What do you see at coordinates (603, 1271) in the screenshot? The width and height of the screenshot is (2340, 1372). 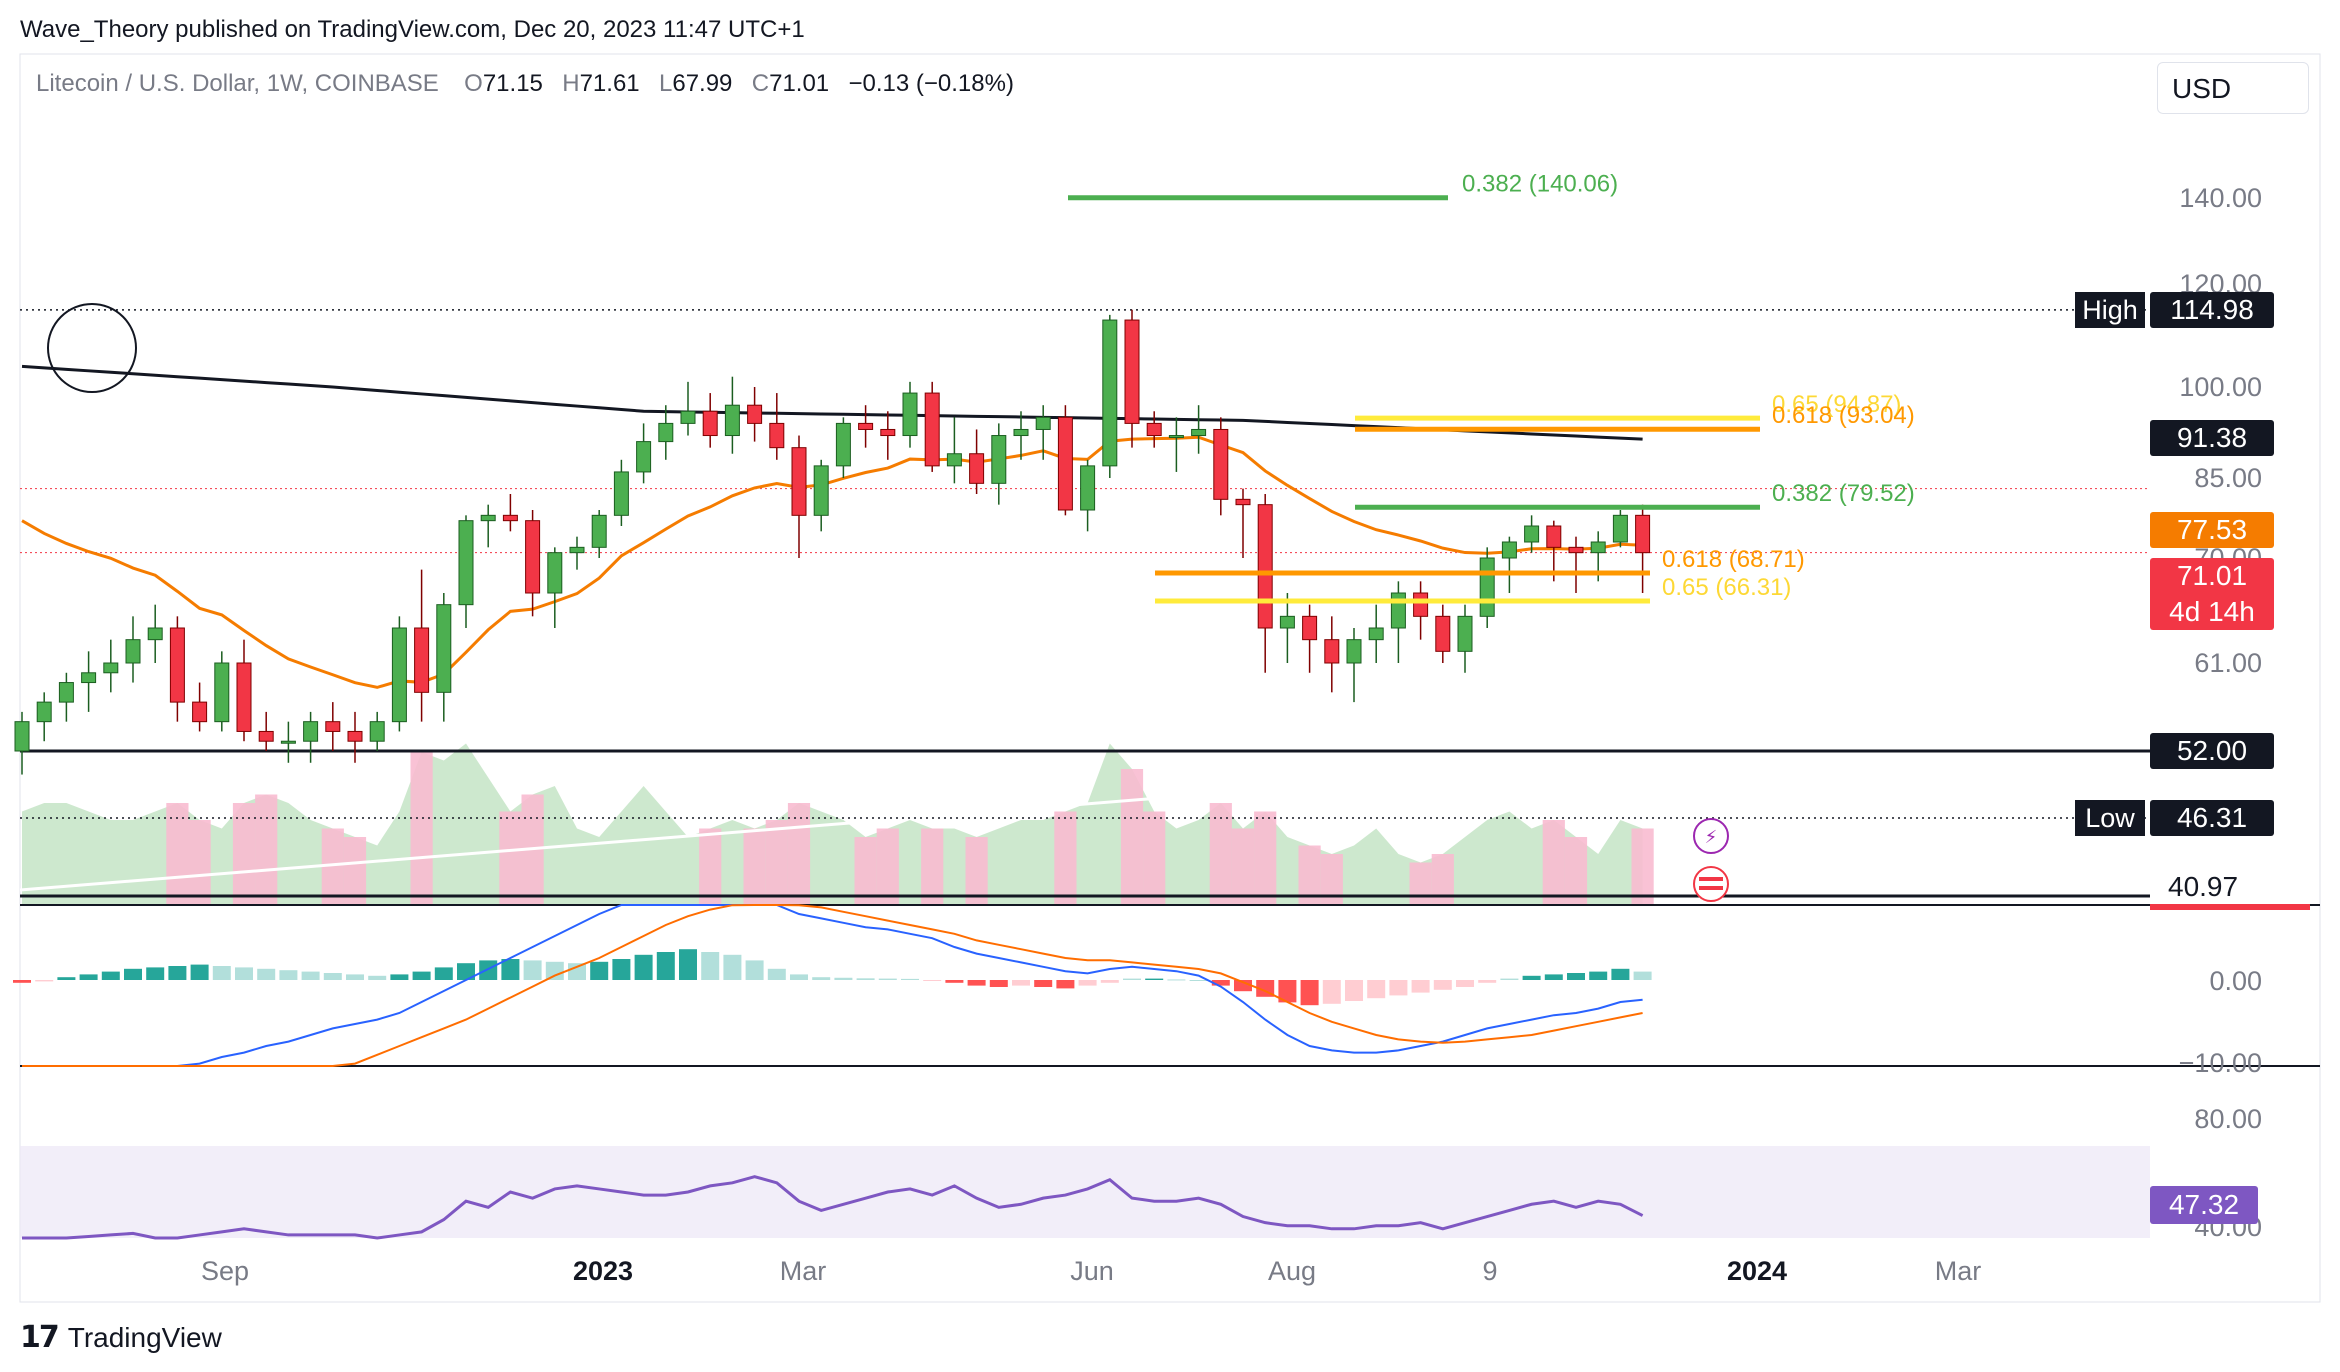 I see `time-axis-tick: 2023` at bounding box center [603, 1271].